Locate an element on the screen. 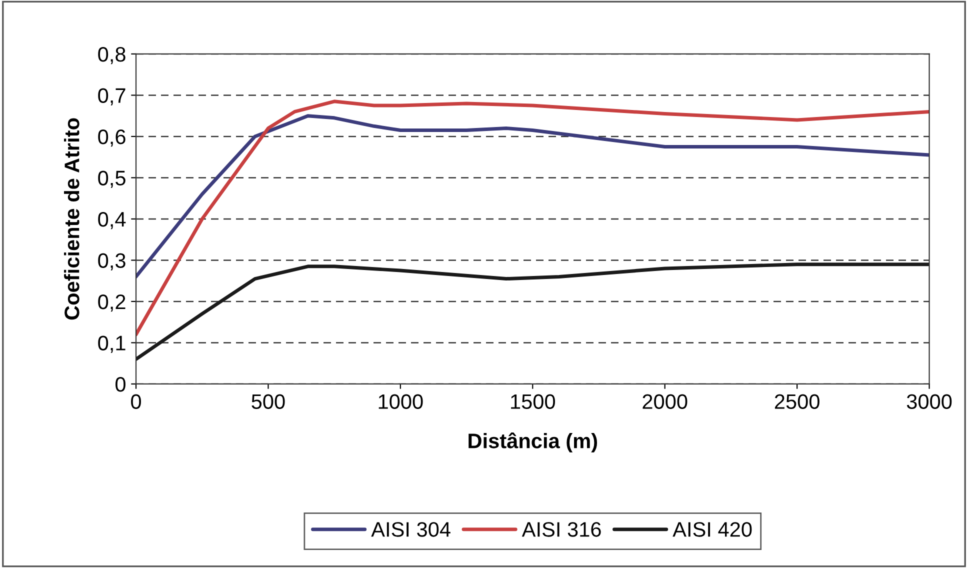 The width and height of the screenshot is (968, 568). legend-label: AISI 304 is located at coordinates (410, 529).